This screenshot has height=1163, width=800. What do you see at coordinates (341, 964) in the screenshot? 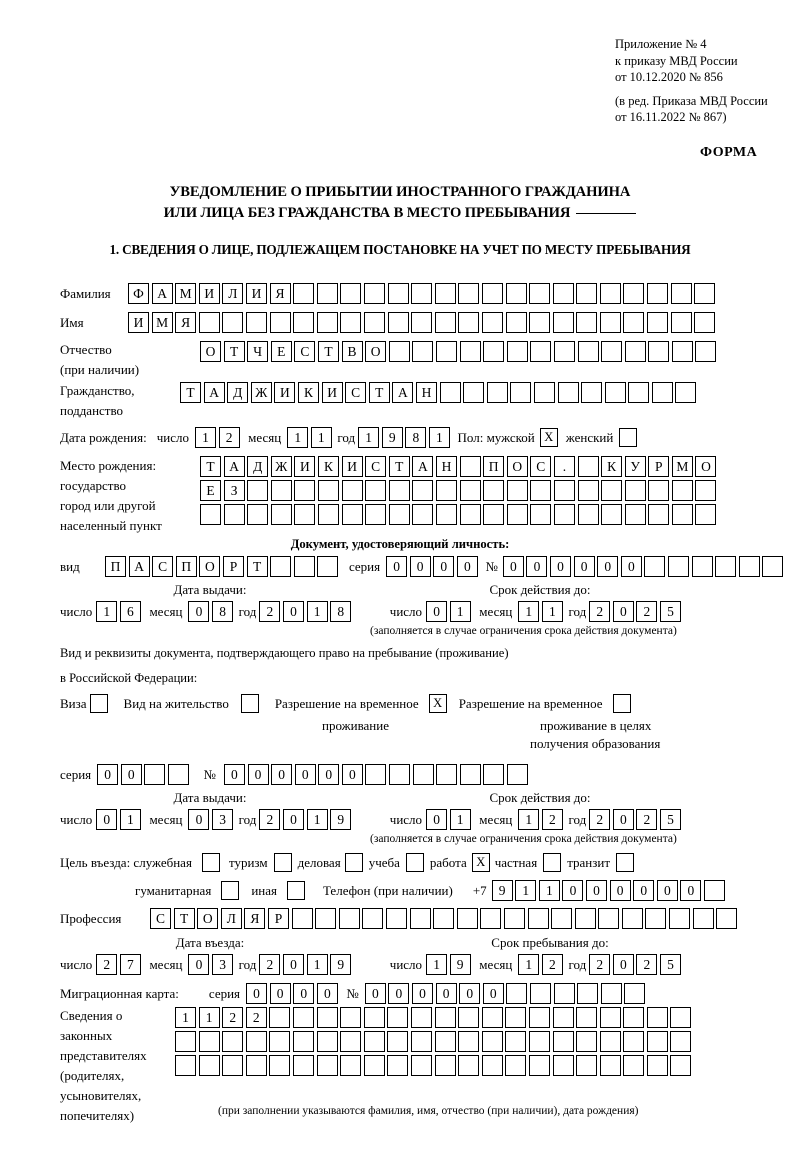
I see `char-cell: 9` at bounding box center [341, 964].